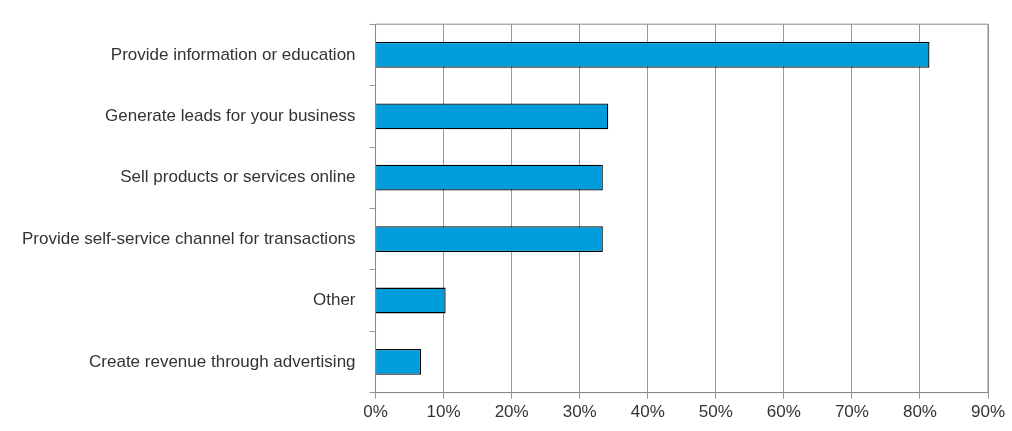  I want to click on y-tick-label: Generate leads for your business, so click(230, 115).